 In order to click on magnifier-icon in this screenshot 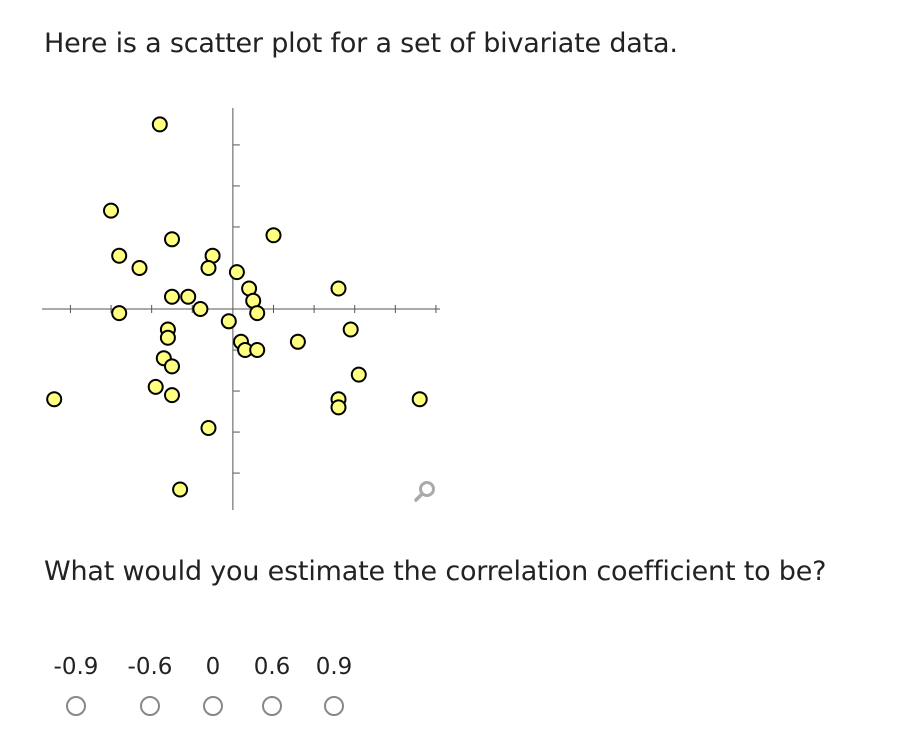, I will do `click(424, 491)`.